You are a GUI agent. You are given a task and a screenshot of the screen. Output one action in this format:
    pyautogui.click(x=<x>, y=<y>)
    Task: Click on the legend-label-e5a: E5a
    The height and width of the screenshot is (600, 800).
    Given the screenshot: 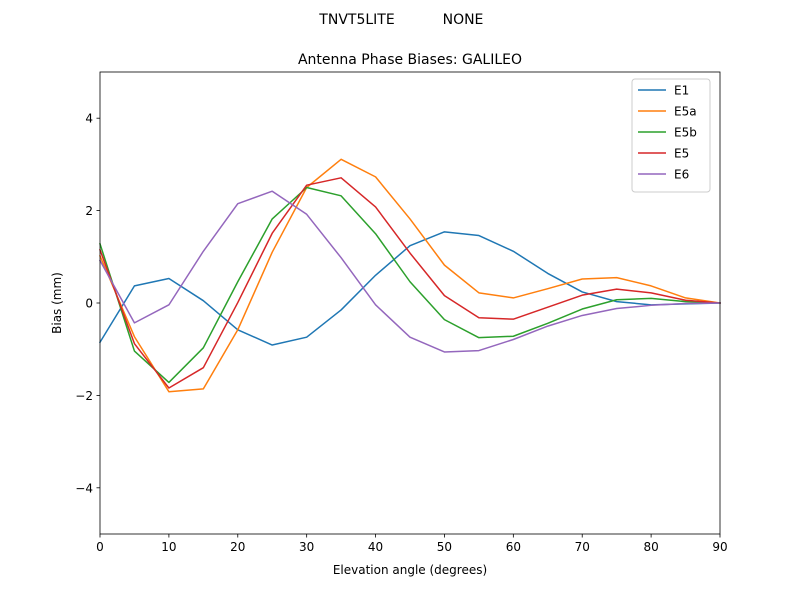 What is the action you would take?
    pyautogui.click(x=685, y=112)
    